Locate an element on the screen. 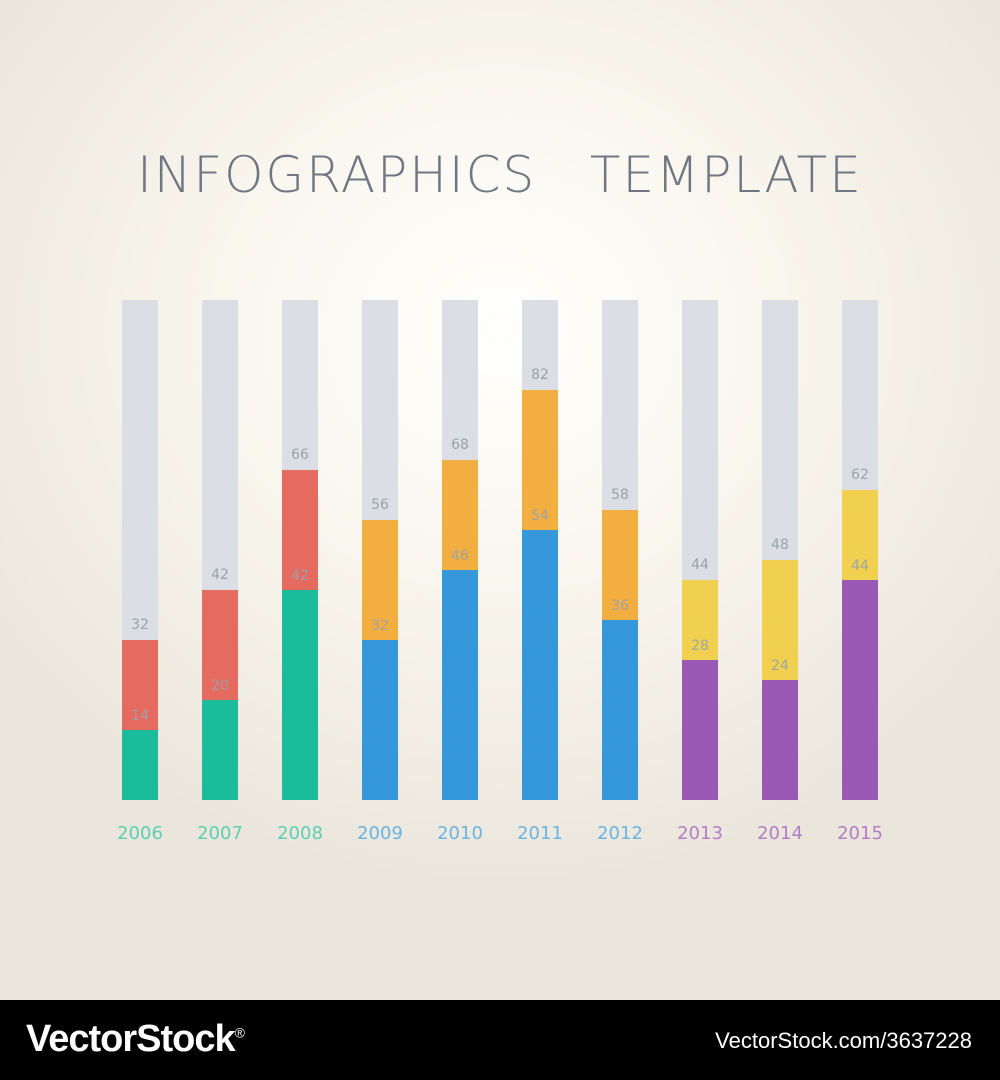 Image resolution: width=1000 pixels, height=1080 pixels. registered-mark: ® is located at coordinates (239, 1032).